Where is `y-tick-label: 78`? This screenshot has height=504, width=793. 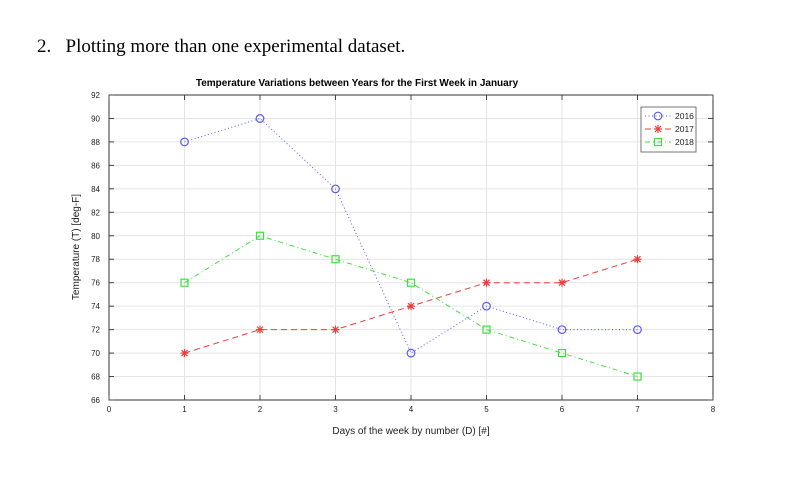 y-tick-label: 78 is located at coordinates (95, 259).